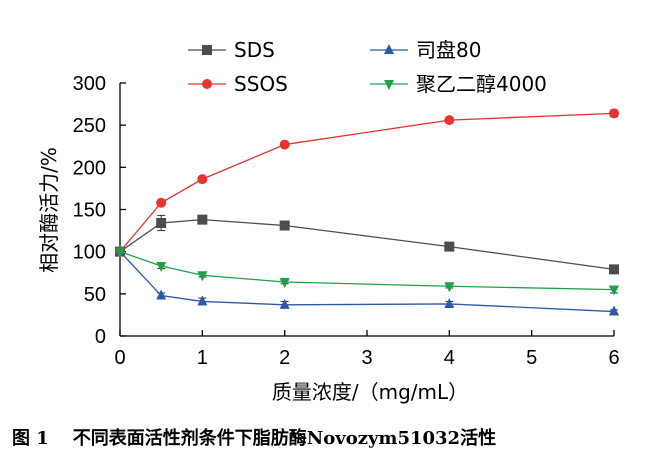 The image size is (660, 469). I want to click on x-tick-label: 1, so click(202, 358).